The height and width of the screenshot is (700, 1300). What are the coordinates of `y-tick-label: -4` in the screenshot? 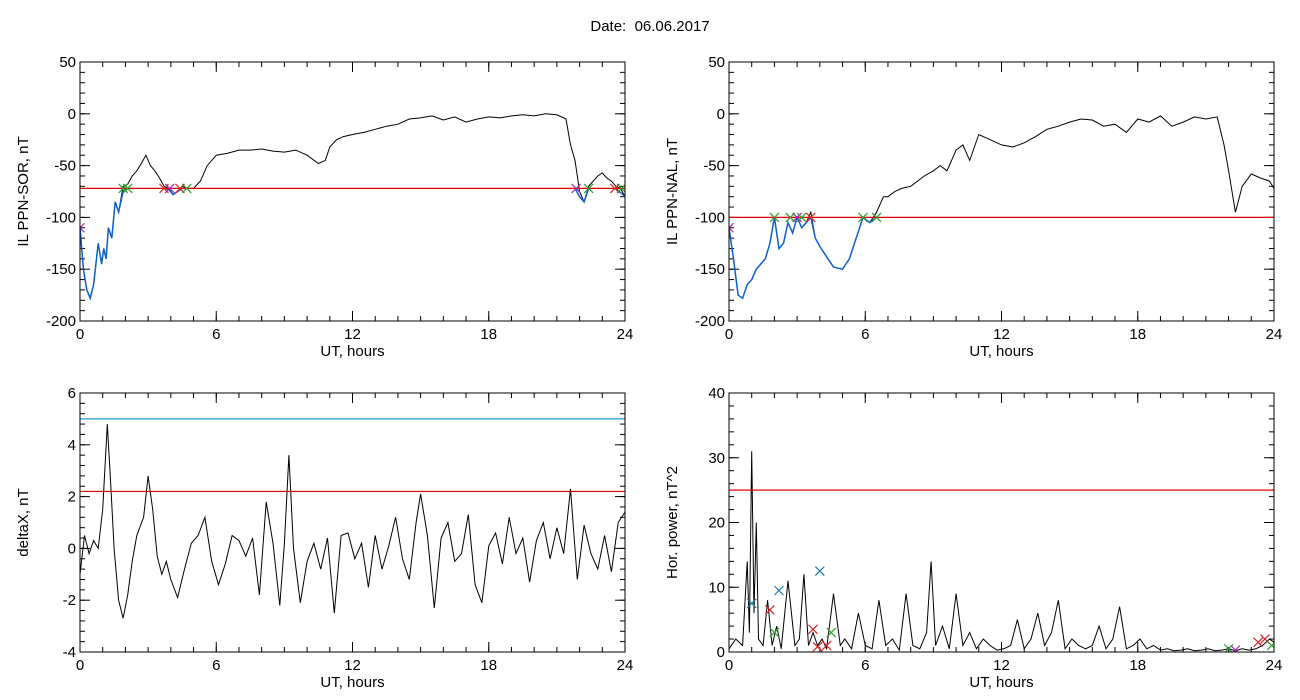 It's located at (69, 652).